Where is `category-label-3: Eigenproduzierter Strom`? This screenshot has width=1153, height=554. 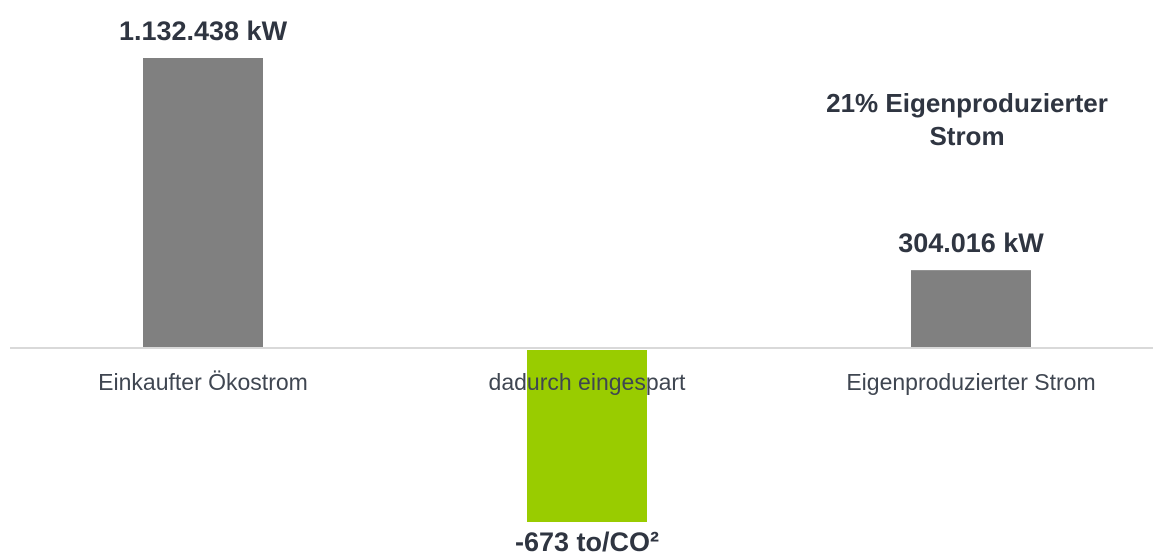 category-label-3: Eigenproduzierter Strom is located at coordinates (970, 382).